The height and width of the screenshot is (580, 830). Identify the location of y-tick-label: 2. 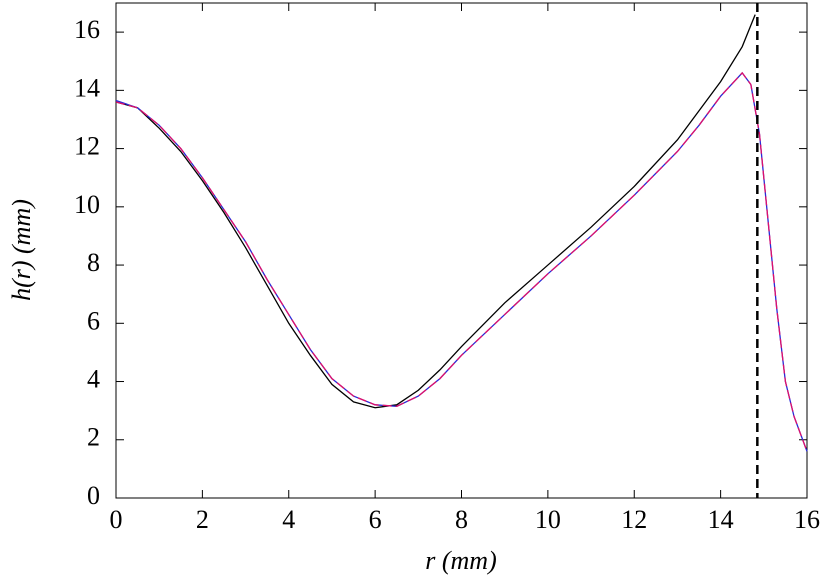
(93, 437).